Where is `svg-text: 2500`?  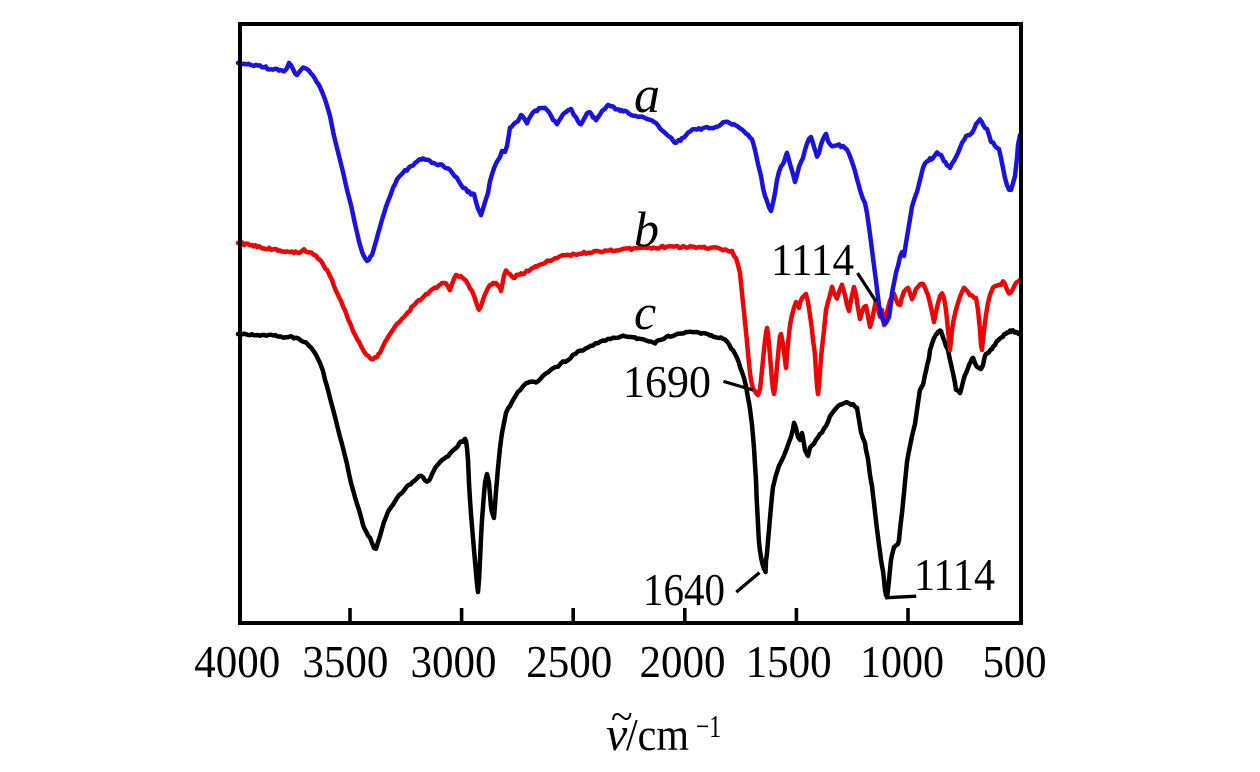
svg-text: 2500 is located at coordinates (569, 661).